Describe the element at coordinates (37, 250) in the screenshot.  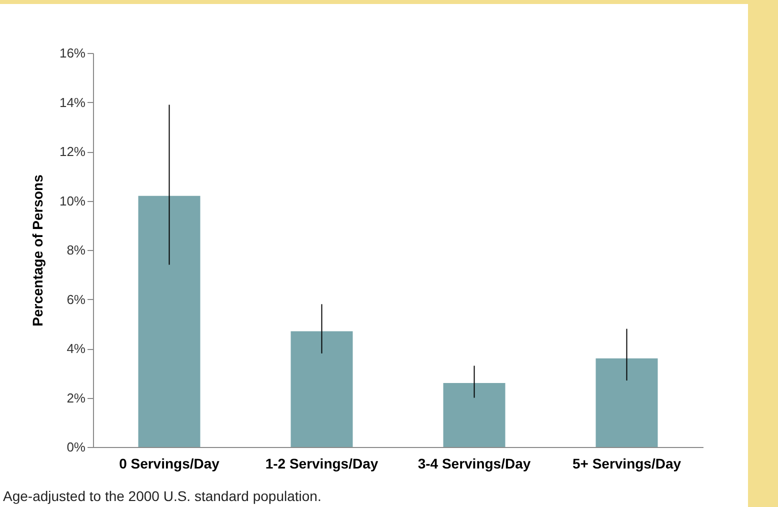
I see `y-axis-title: Percentage of Persons` at that location.